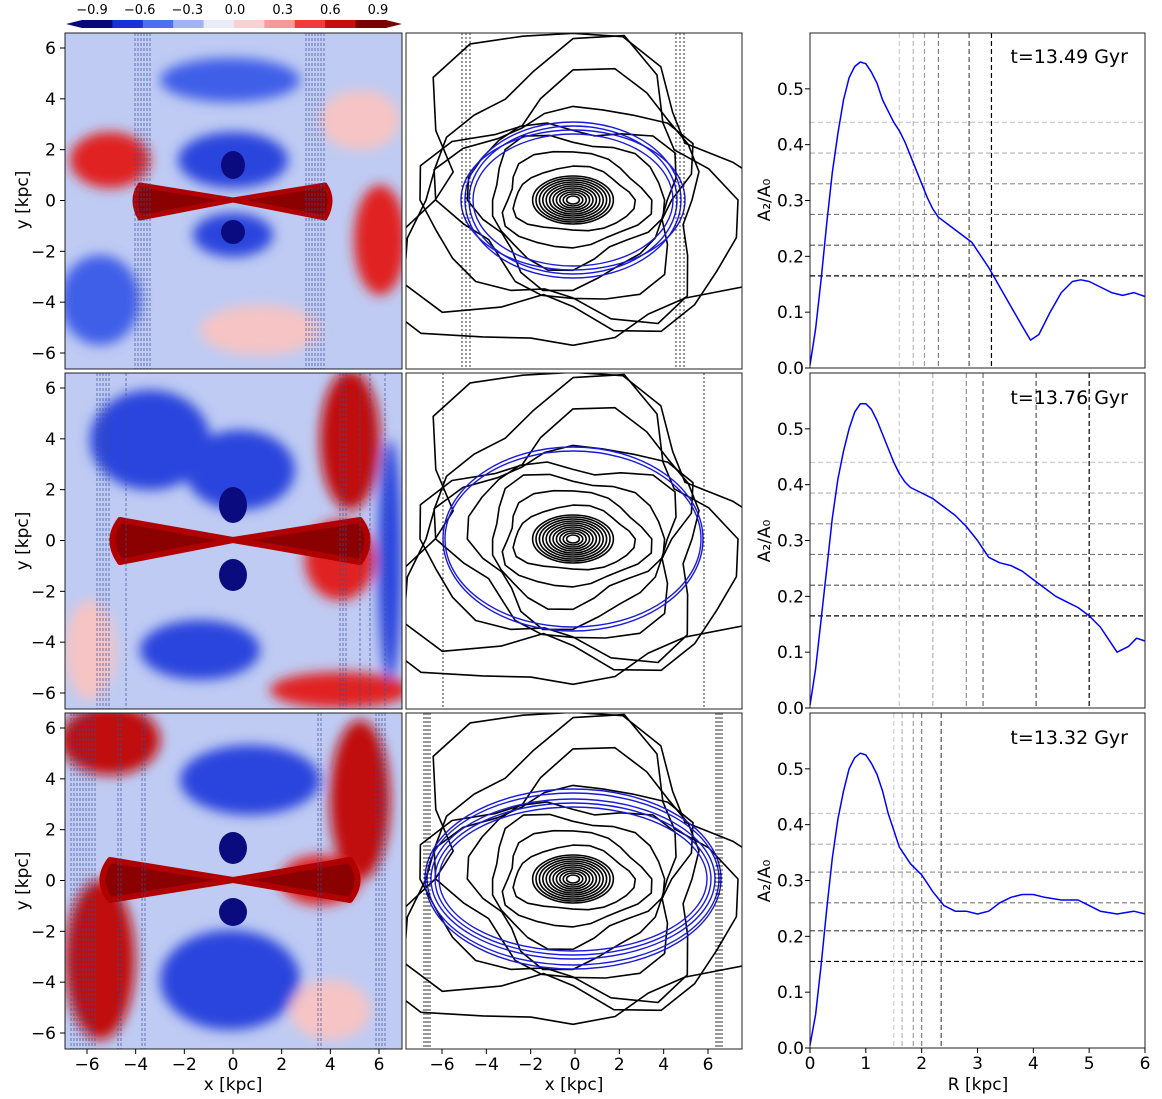  Describe the element at coordinates (790, 313) in the screenshot. I see `y-tick-label: 0.1` at that location.